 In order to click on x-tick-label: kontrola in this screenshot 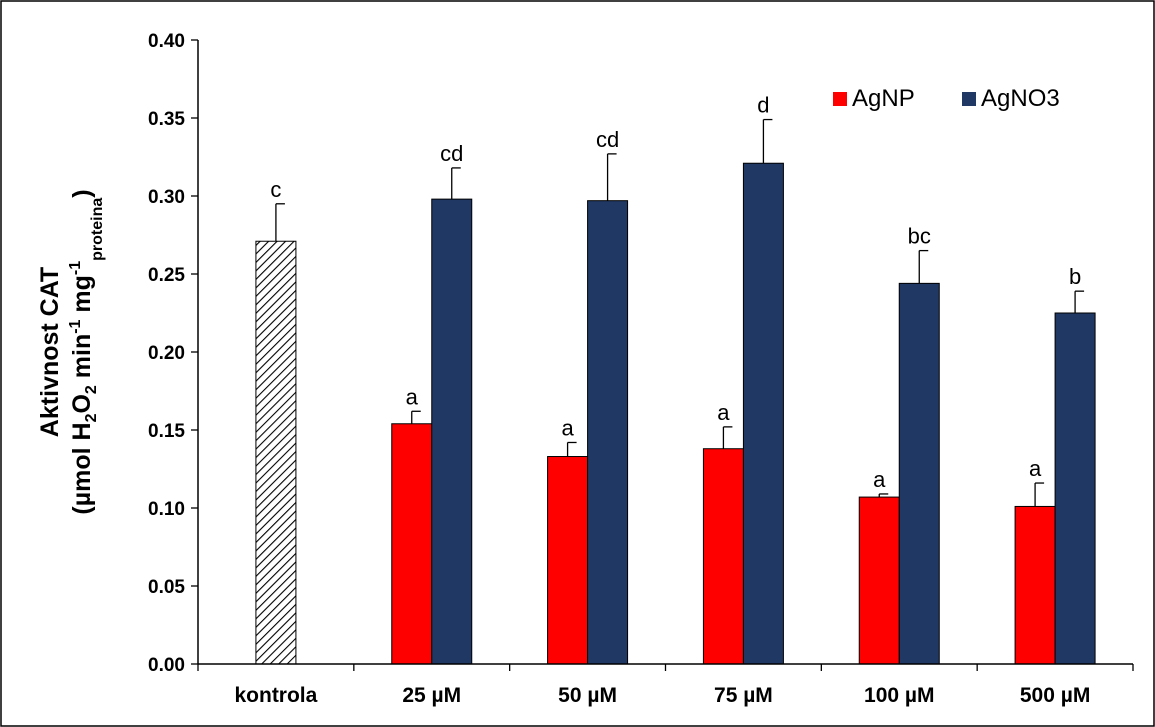, I will do `click(275, 695)`.